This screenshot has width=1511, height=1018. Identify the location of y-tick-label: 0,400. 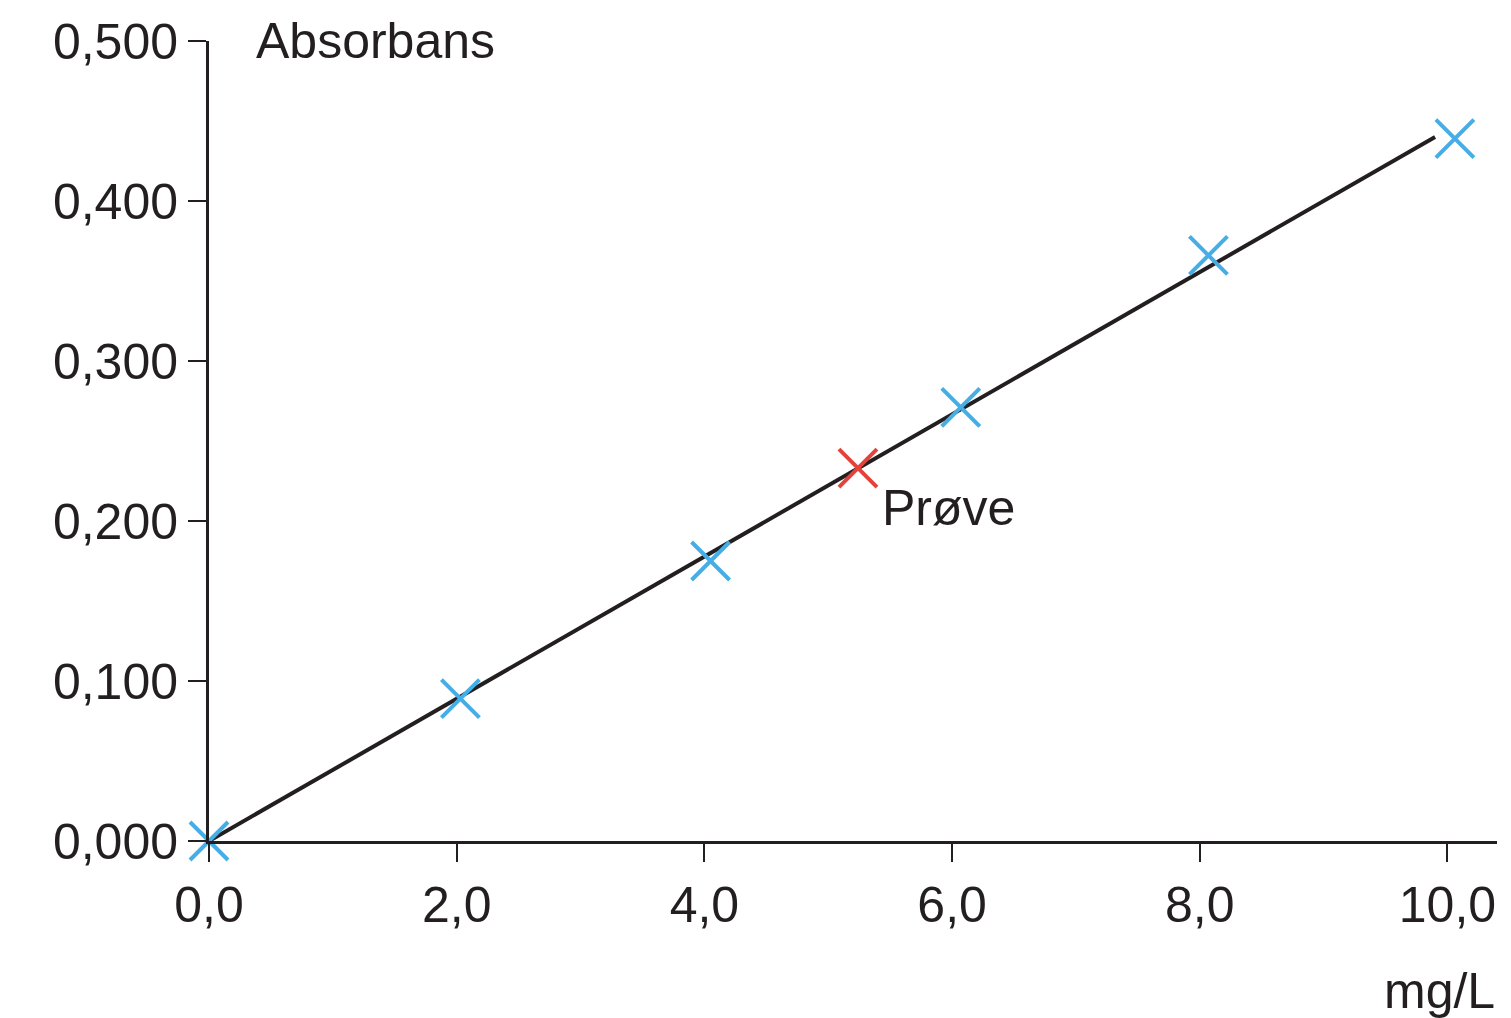
(115, 201).